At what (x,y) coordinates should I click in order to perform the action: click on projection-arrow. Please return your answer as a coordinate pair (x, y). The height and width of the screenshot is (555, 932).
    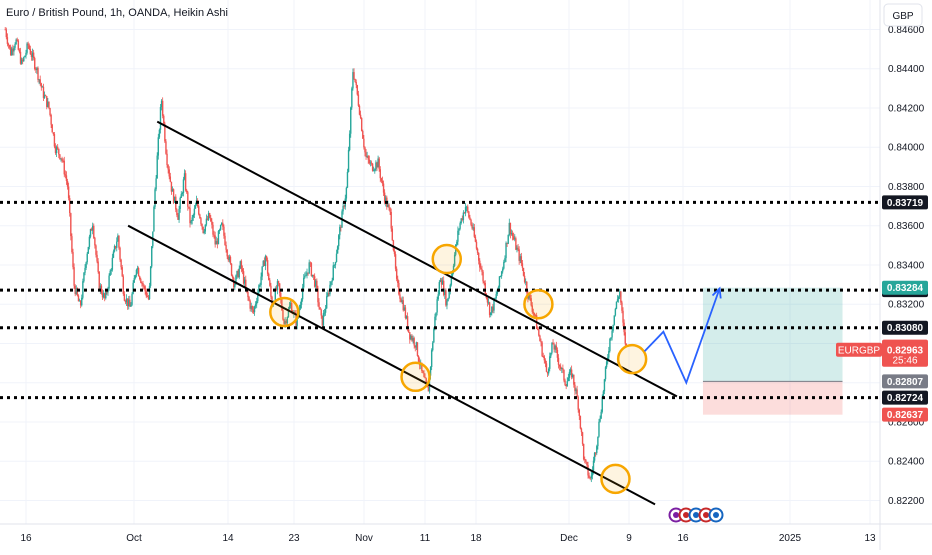
    Looking at the image, I should click on (682, 336).